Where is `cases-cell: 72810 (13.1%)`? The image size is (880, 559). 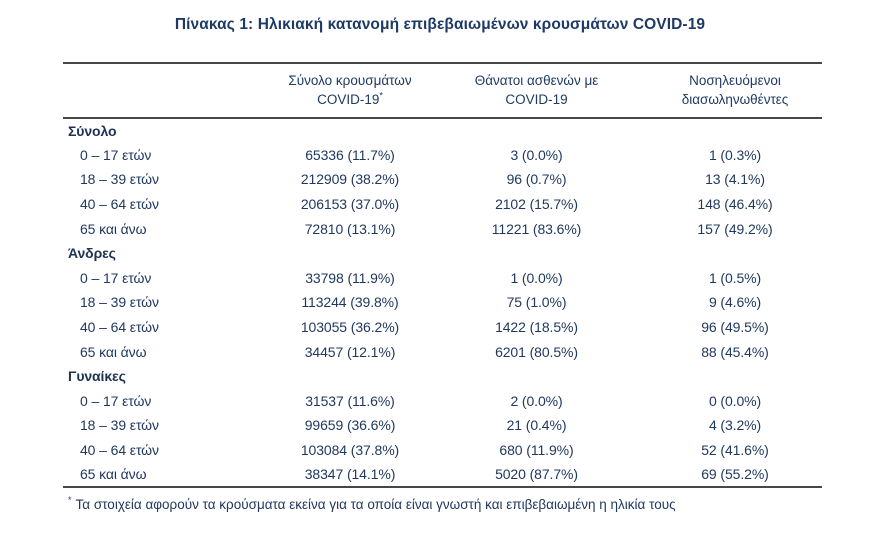 cases-cell: 72810 (13.1%) is located at coordinates (350, 228).